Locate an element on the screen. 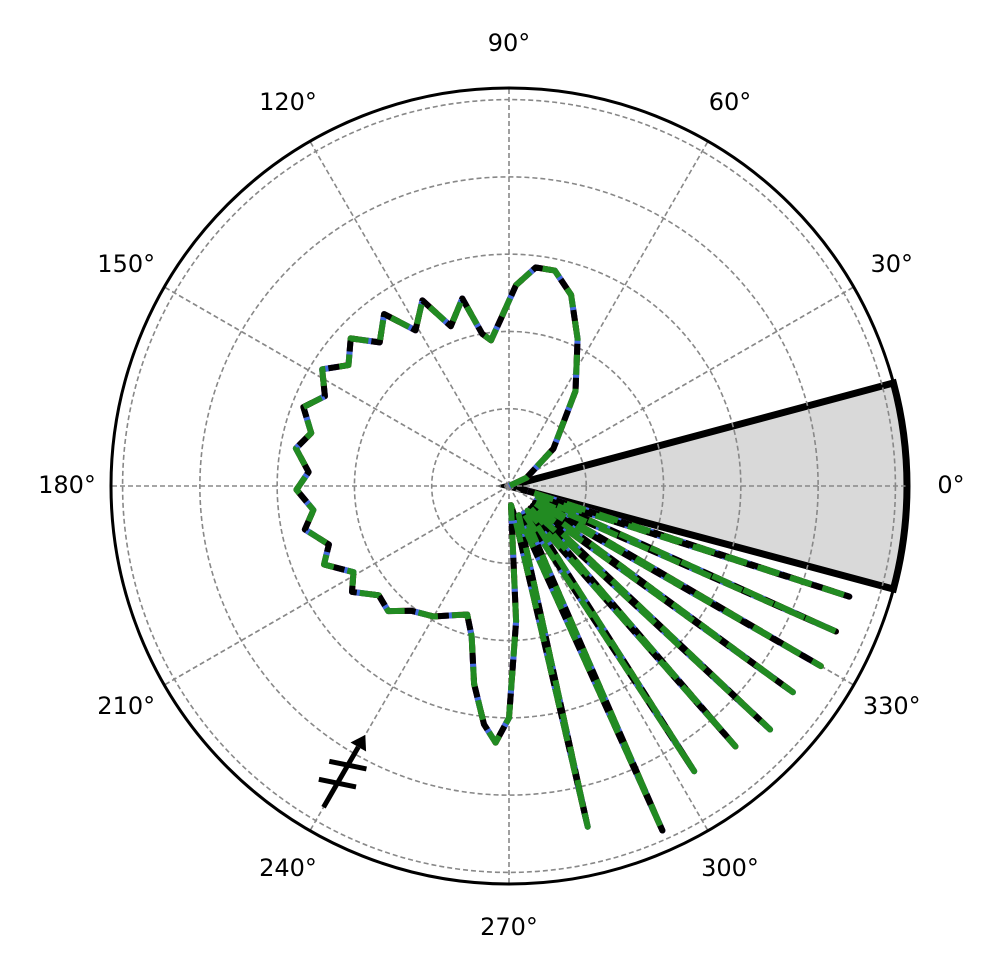 The width and height of the screenshot is (996, 970). theta-tick-label: 0° is located at coordinates (950, 485).